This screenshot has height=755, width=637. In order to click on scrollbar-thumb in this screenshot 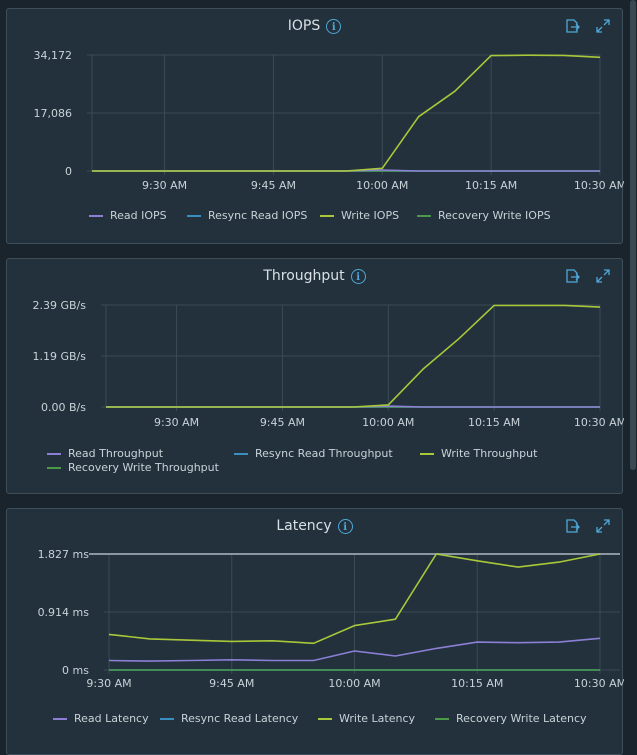, I will do `click(633, 235)`.